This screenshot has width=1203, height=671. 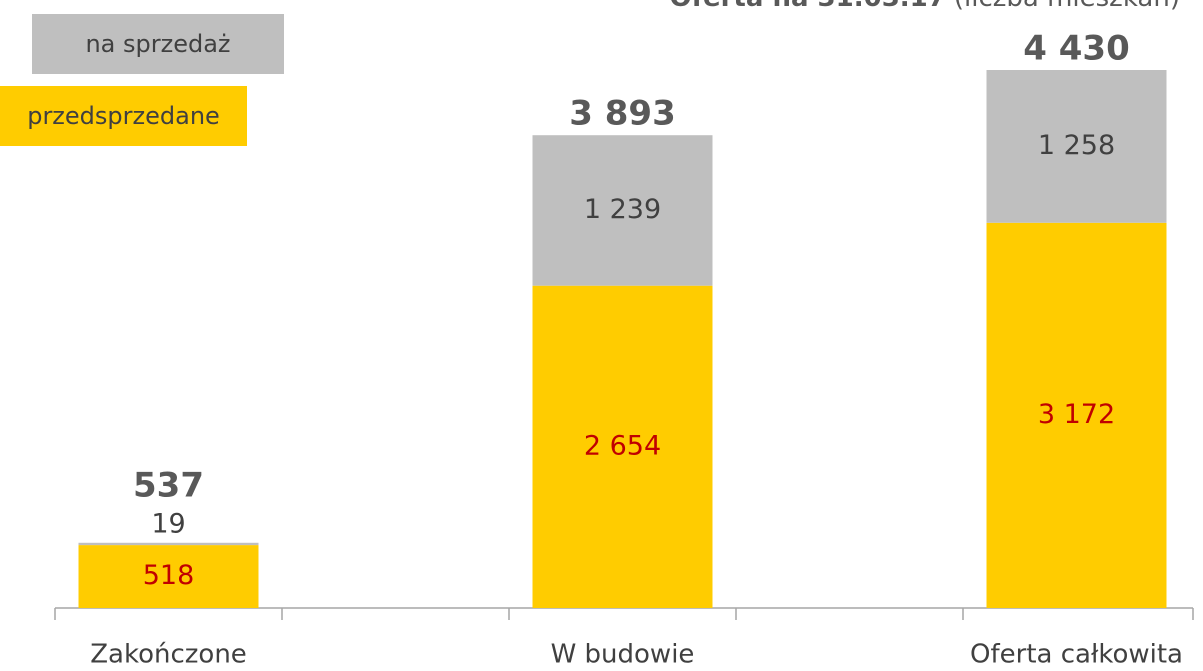 I want to click on x-tick-label: W budowie, so click(x=623, y=655).